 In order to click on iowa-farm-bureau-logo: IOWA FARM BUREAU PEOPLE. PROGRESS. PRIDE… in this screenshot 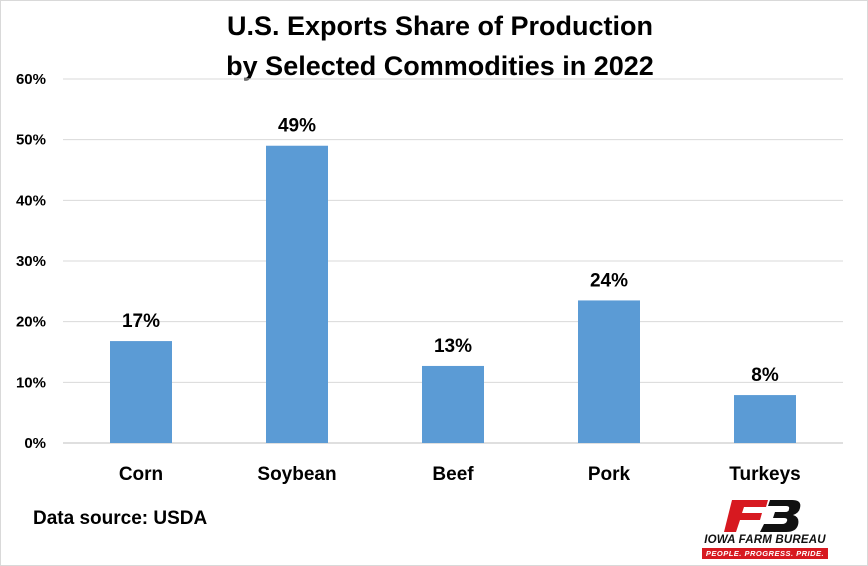, I will do `click(765, 529)`.